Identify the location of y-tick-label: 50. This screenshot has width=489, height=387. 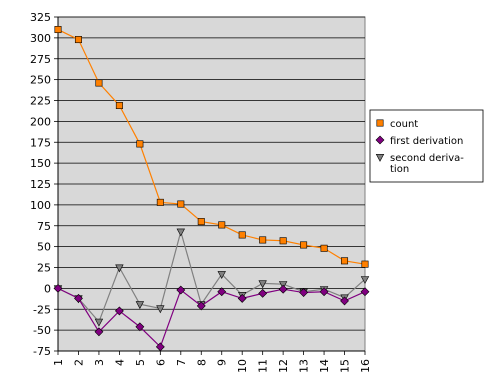
(44, 247).